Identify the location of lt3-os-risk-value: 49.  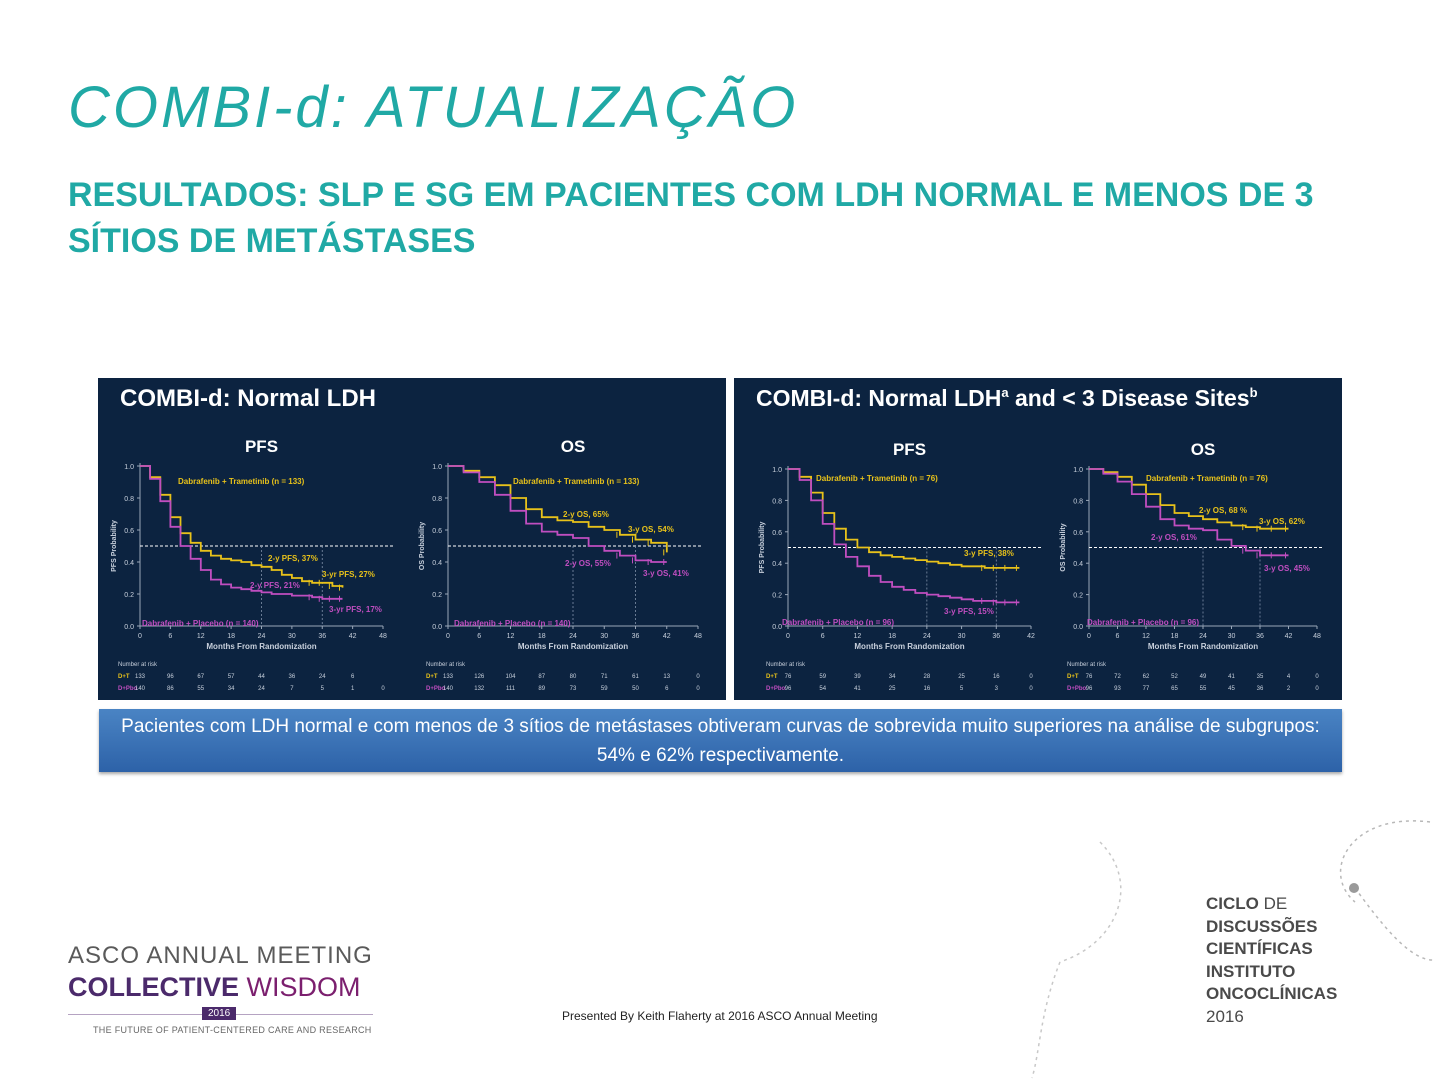
(1203, 677).